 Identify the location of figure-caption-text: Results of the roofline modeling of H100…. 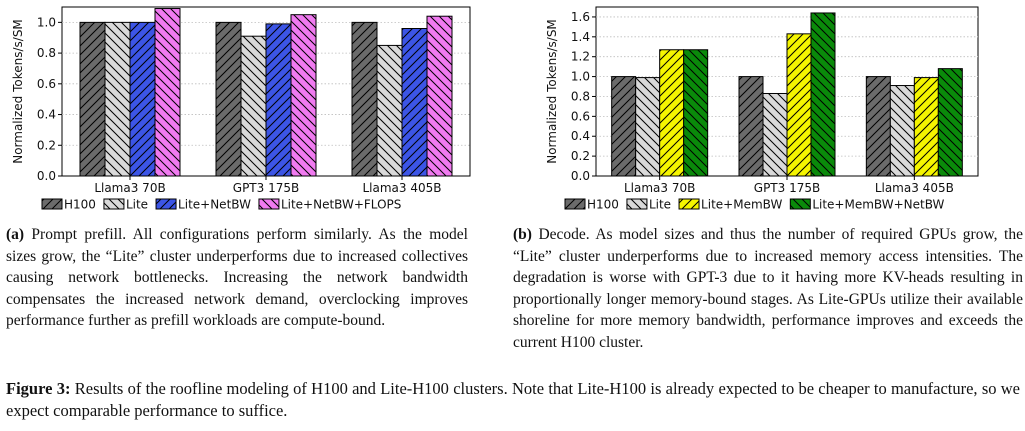
(513, 399).